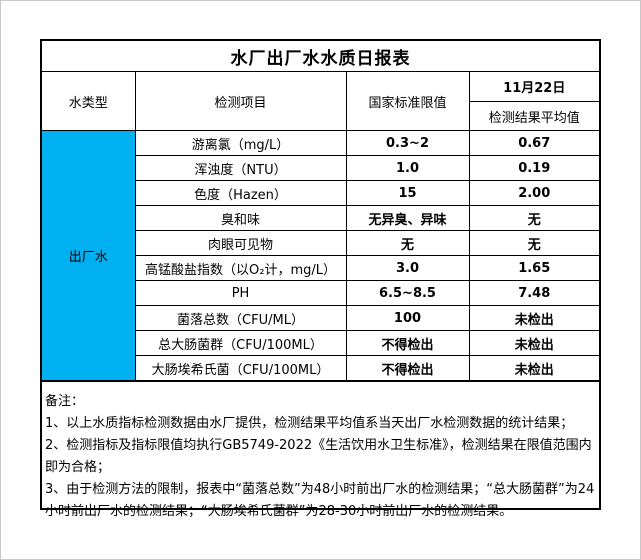 The width and height of the screenshot is (641, 560). Describe the element at coordinates (534, 116) in the screenshot. I see `header-result-avg: 检测结果平均值` at that location.